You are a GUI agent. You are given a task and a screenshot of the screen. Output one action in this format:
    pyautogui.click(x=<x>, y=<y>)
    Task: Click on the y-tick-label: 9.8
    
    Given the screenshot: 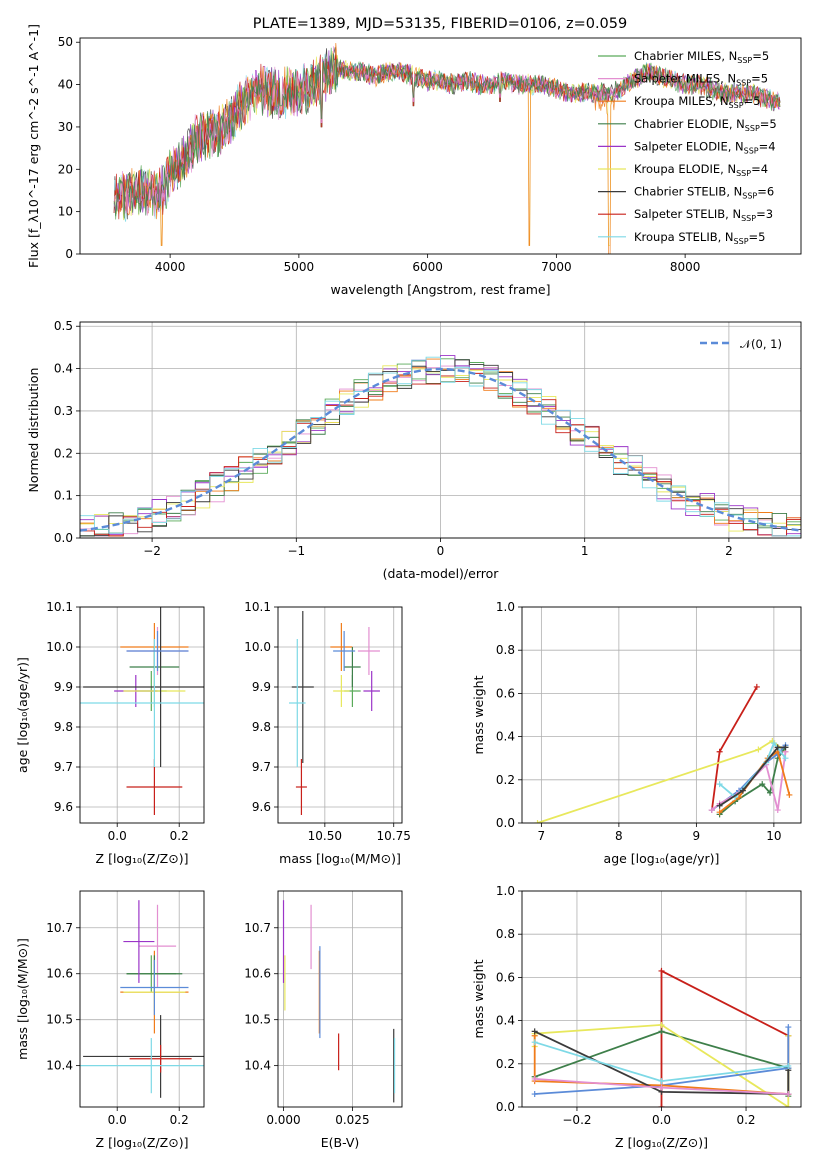 What is the action you would take?
    pyautogui.click(x=63, y=727)
    